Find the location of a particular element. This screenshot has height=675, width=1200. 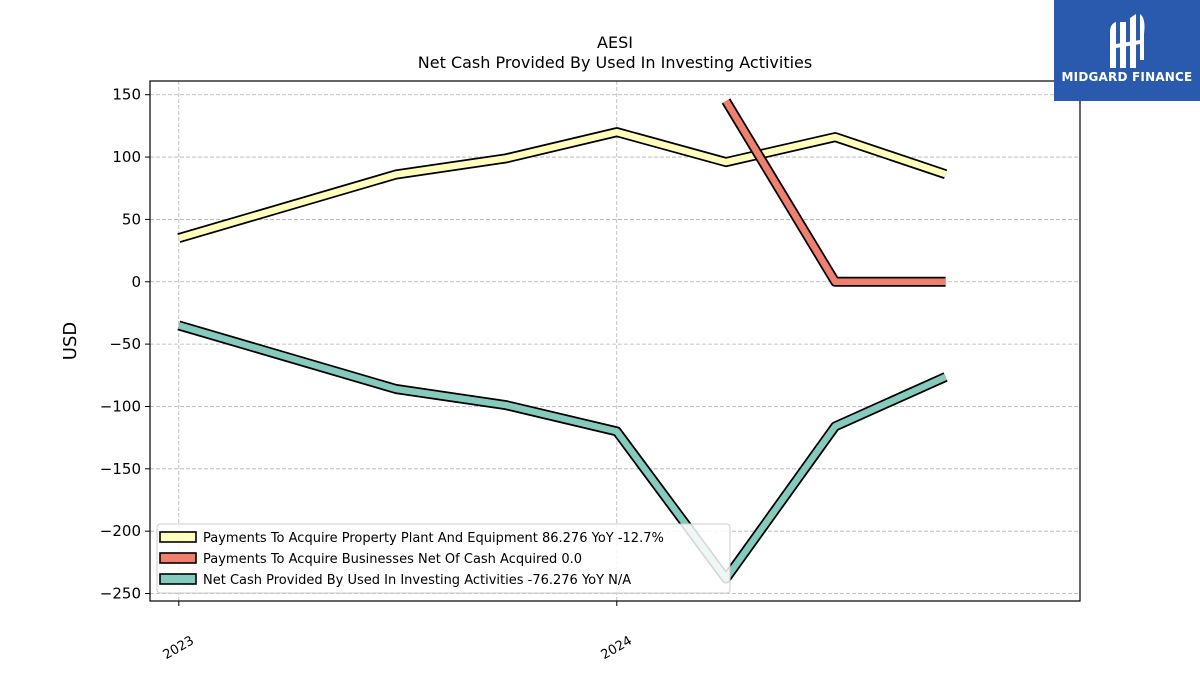

midgard-logo-mark-icon is located at coordinates (1127, 41).